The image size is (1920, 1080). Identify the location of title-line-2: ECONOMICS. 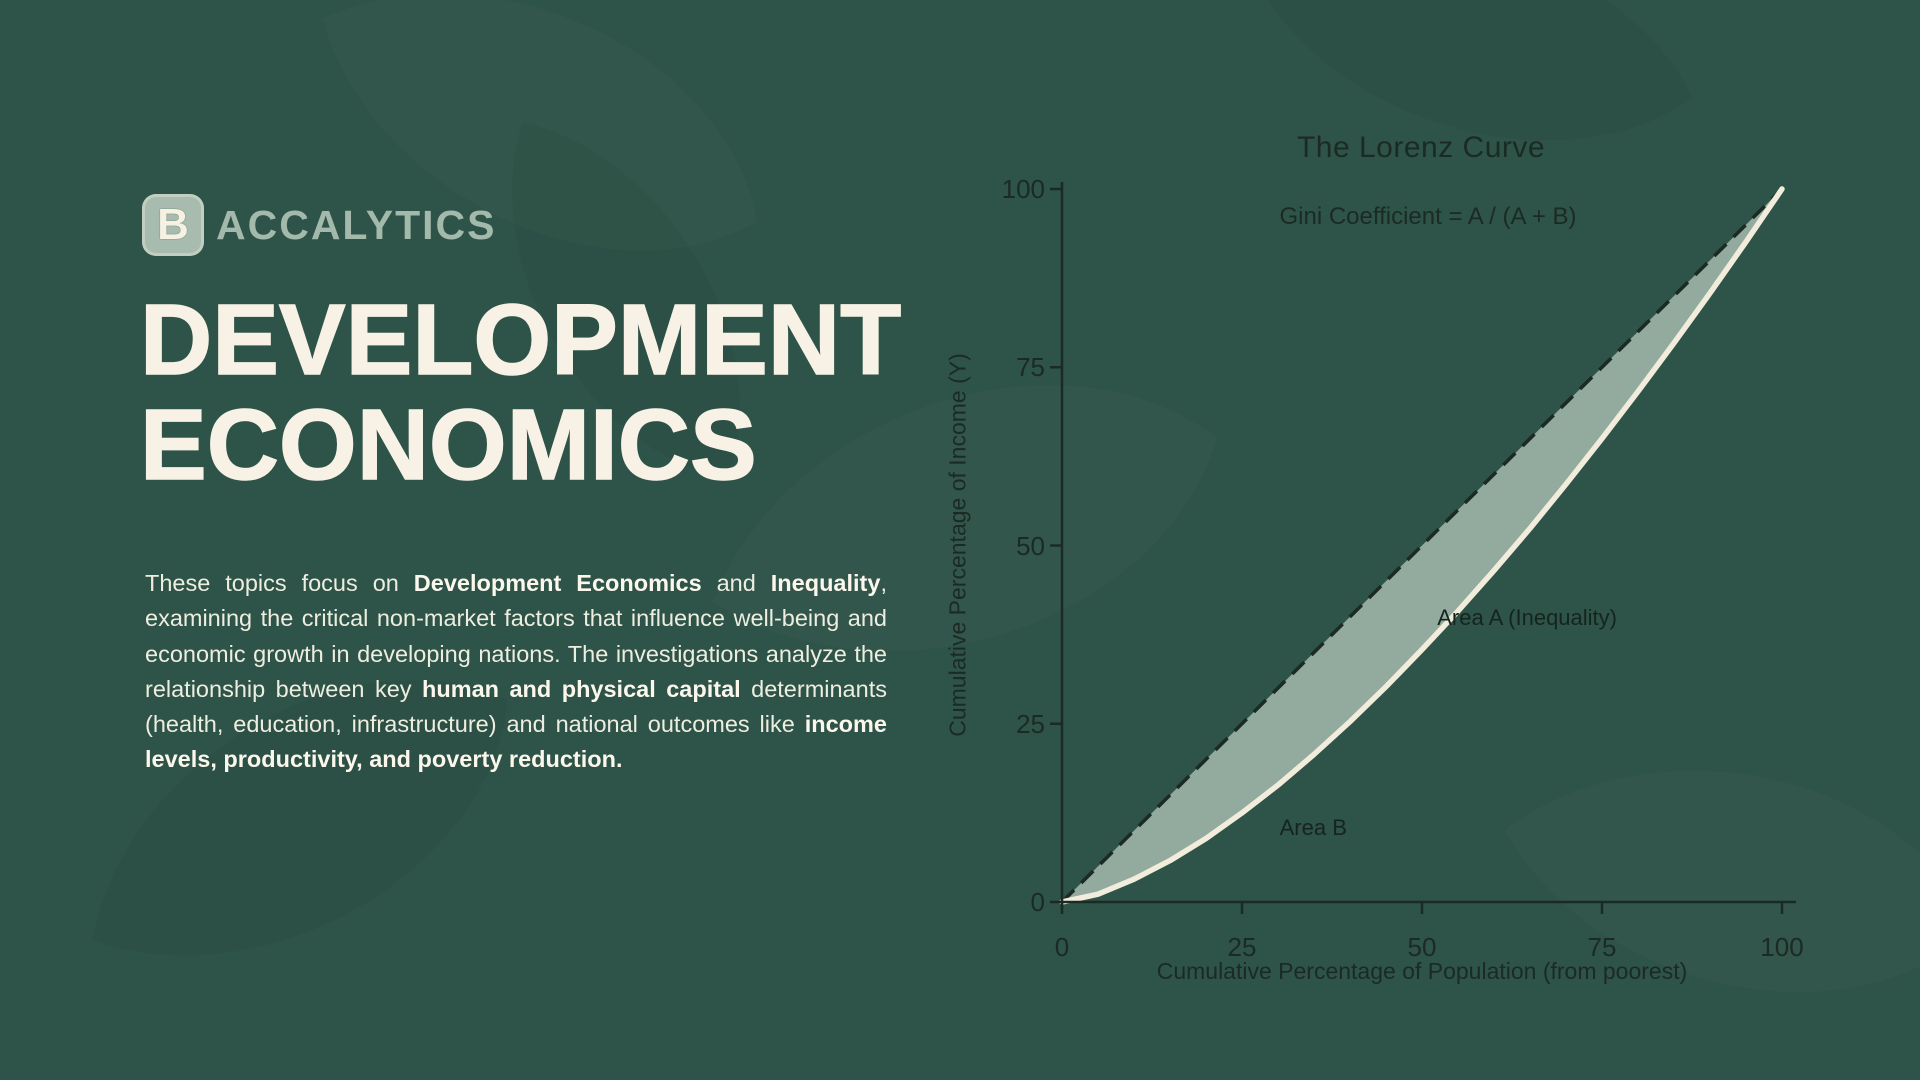
(448, 445).